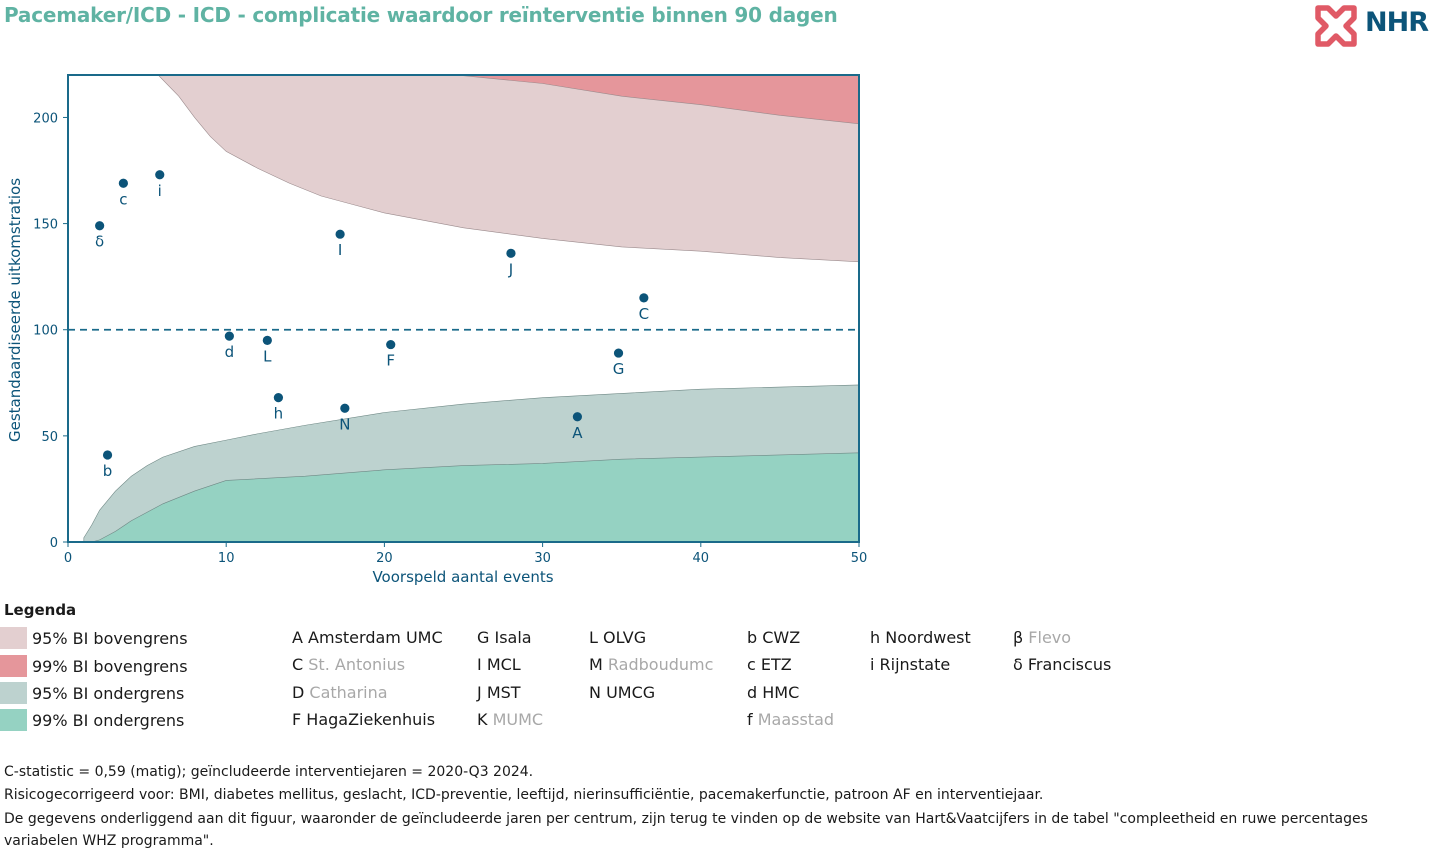 The height and width of the screenshot is (852, 1435). I want to click on data-point-F, so click(391, 344).